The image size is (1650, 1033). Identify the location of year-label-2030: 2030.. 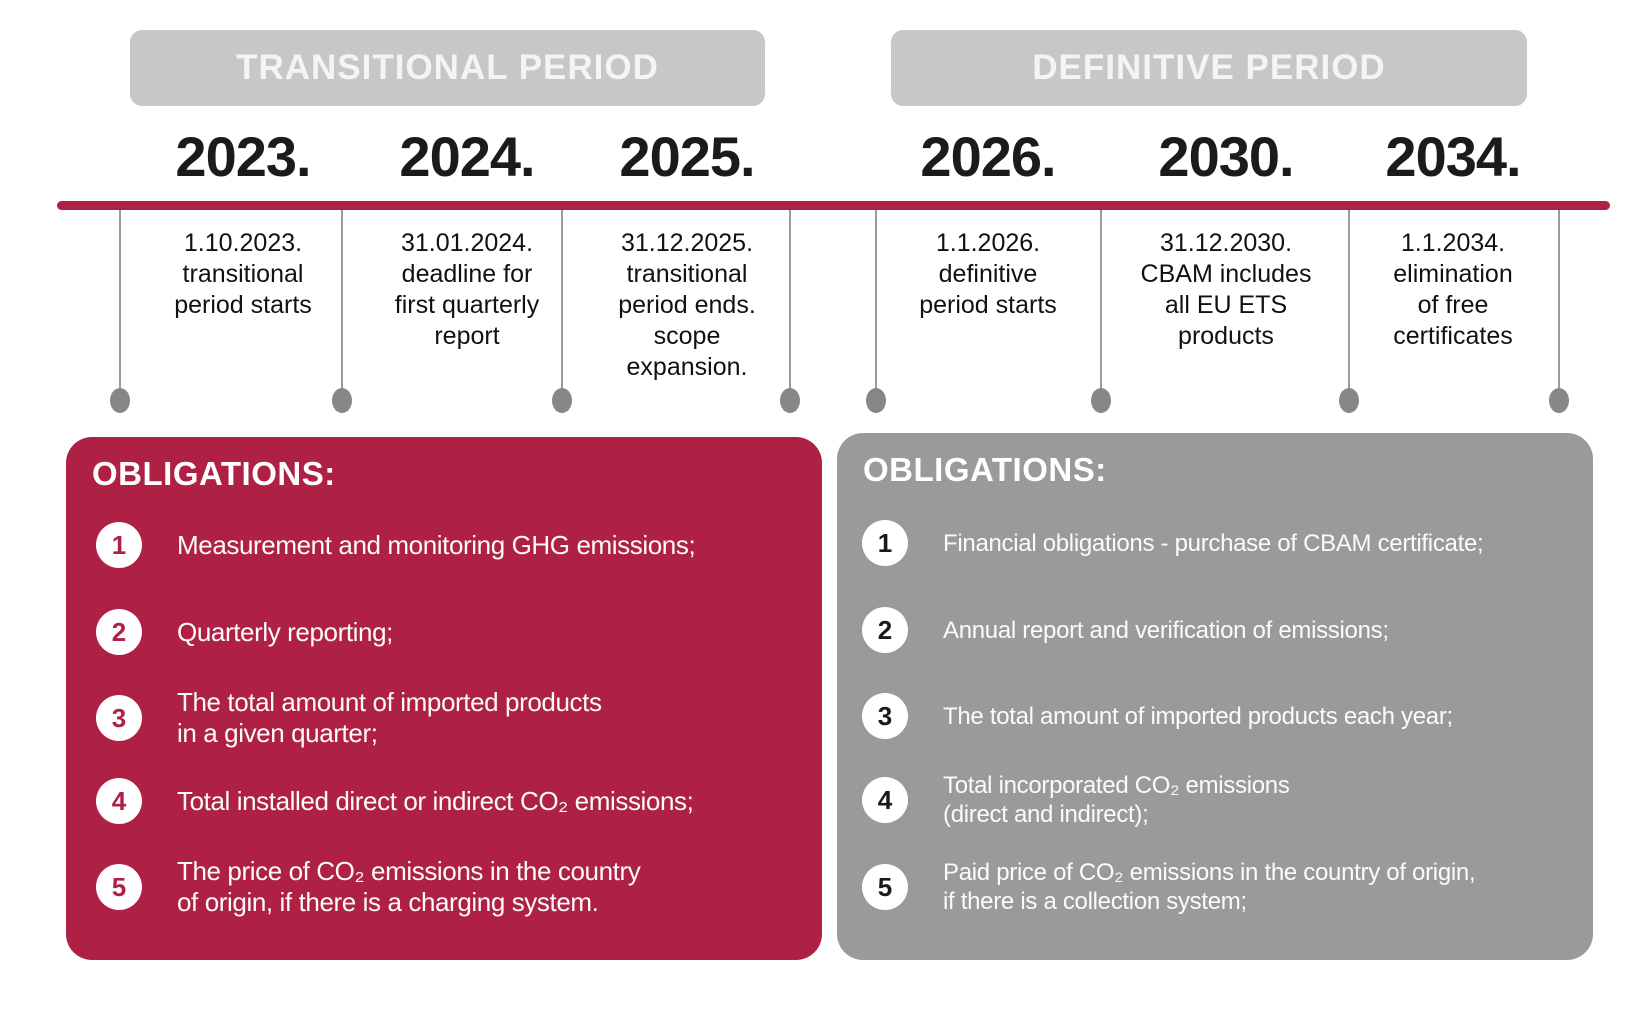
(1226, 156).